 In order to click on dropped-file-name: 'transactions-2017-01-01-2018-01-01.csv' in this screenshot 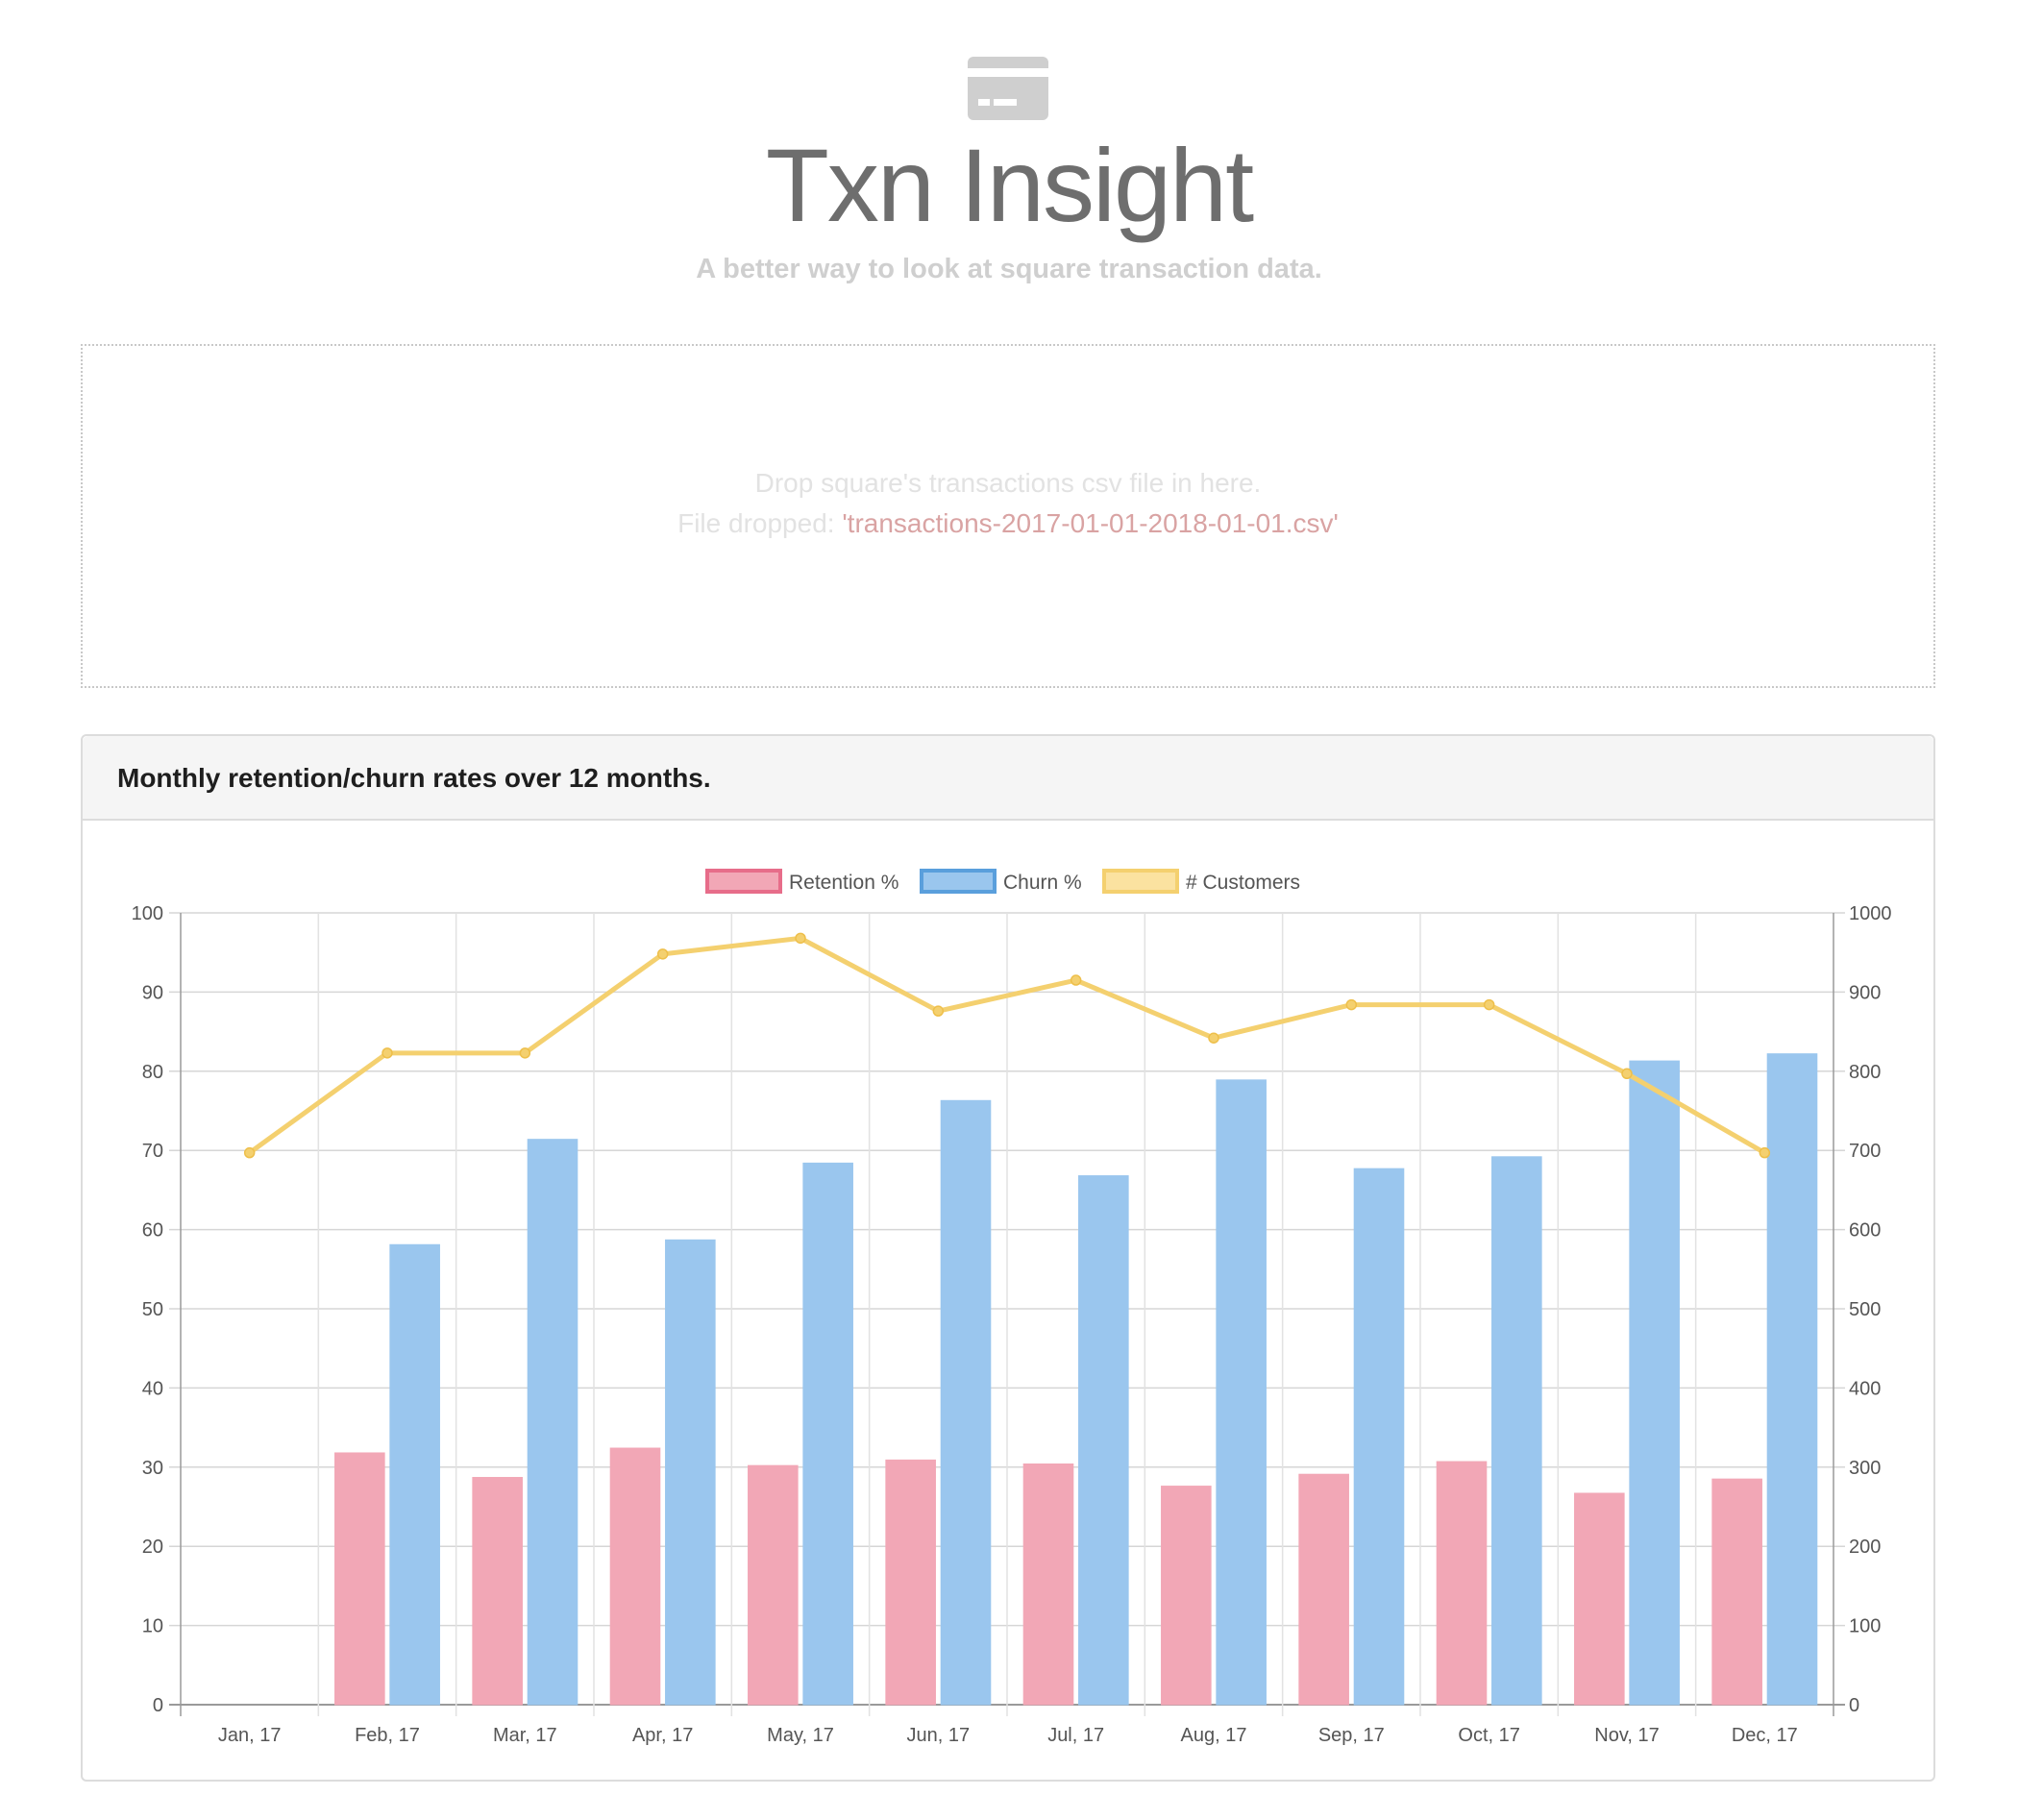, I will do `click(1091, 523)`.